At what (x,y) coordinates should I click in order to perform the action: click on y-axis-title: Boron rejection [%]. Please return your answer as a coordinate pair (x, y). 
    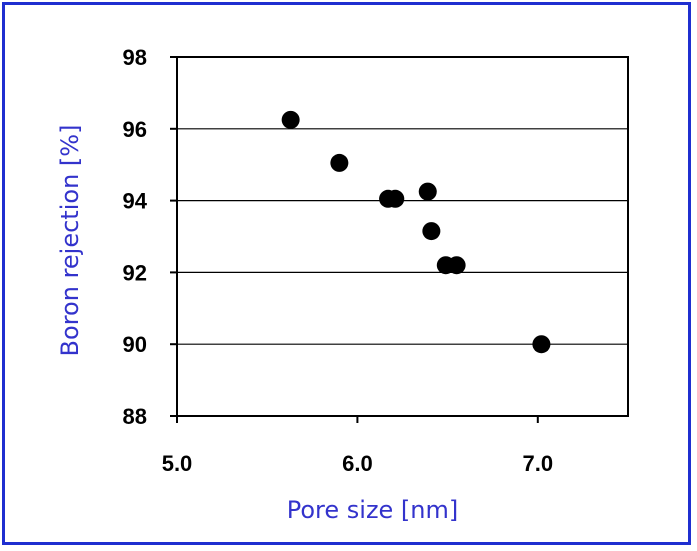
    Looking at the image, I should click on (70, 241).